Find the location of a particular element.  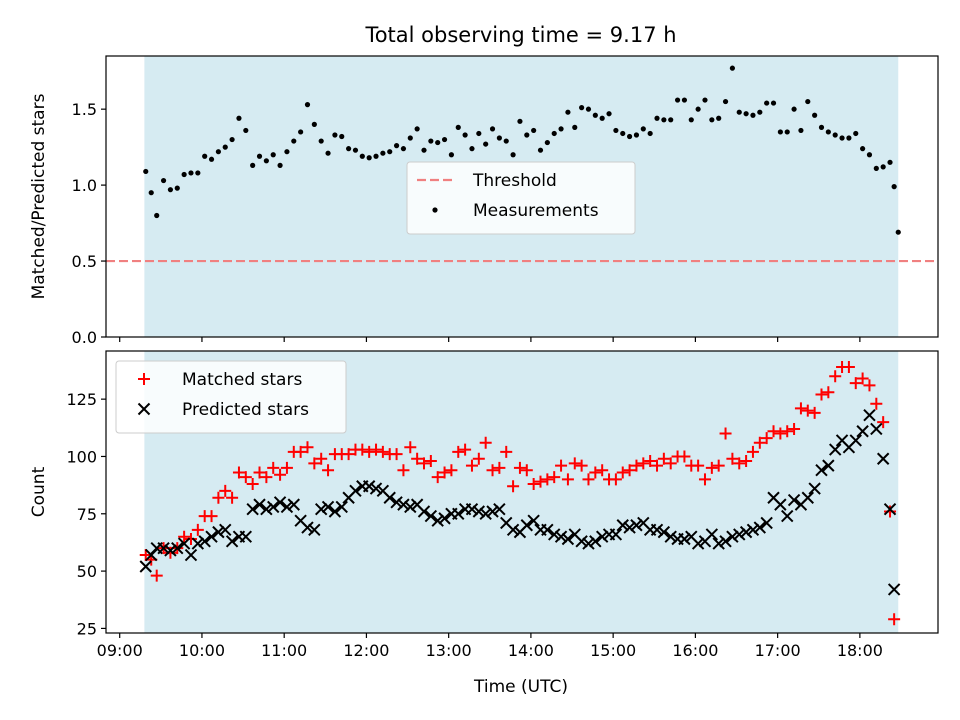

y-tick-label: 100 is located at coordinates (81, 456).